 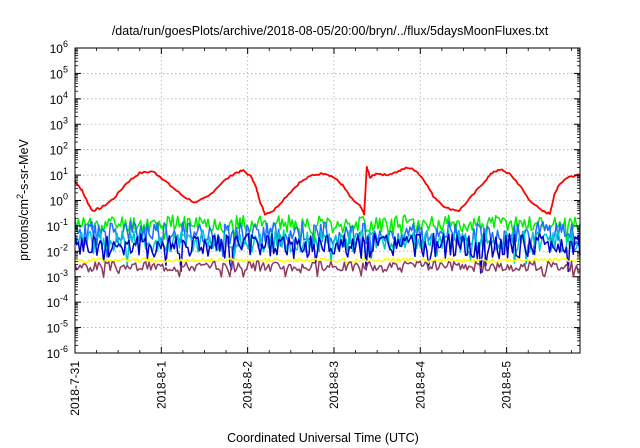 What do you see at coordinates (64, 247) in the screenshot?
I see `y-tick-exponent: -2` at bounding box center [64, 247].